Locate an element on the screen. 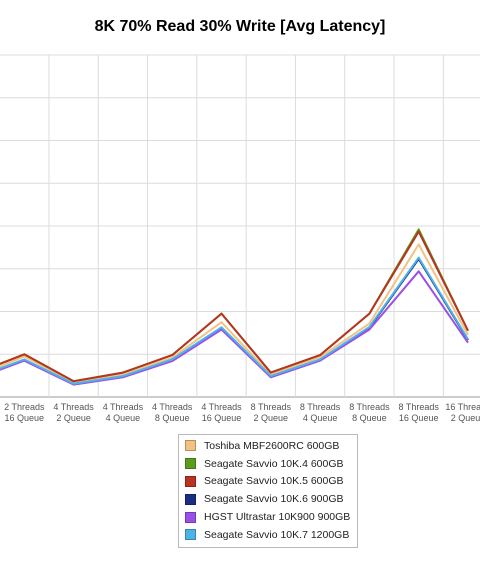  legend-label: Seagate Savvio 10K.4 600GB is located at coordinates (274, 463).